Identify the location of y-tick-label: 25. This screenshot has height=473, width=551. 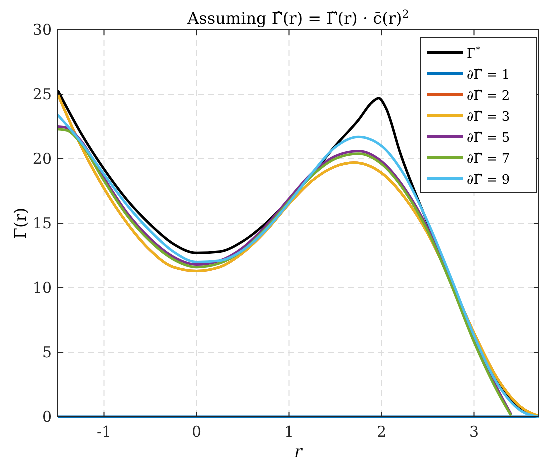
(42, 95).